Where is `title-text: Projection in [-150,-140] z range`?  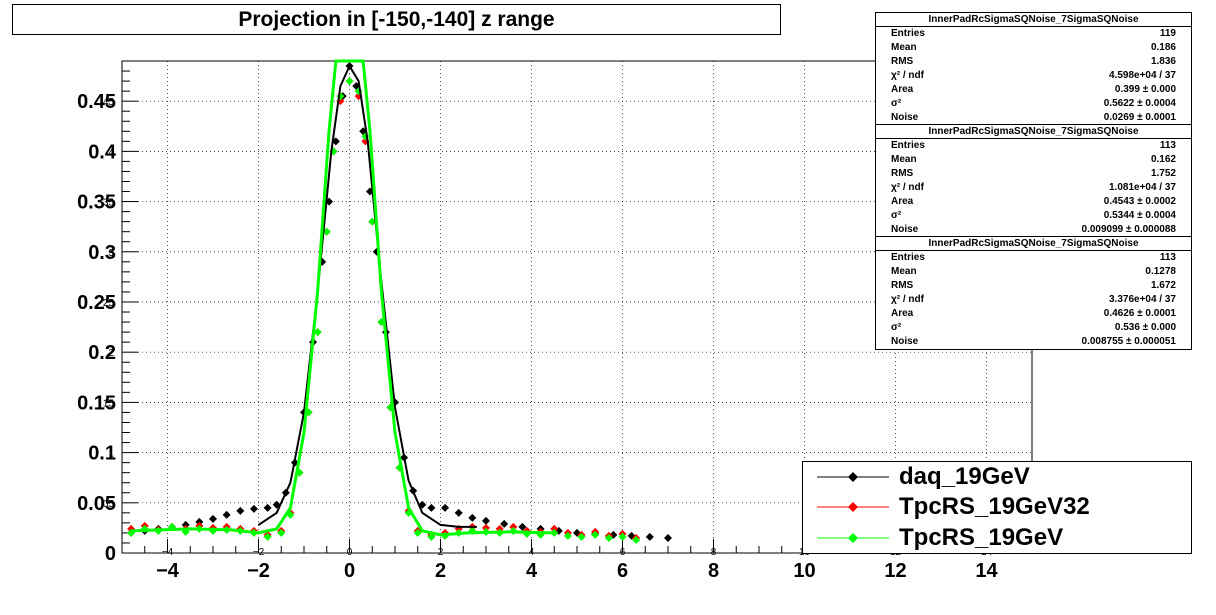
title-text: Projection in [-150,-140] z range is located at coordinates (396, 19).